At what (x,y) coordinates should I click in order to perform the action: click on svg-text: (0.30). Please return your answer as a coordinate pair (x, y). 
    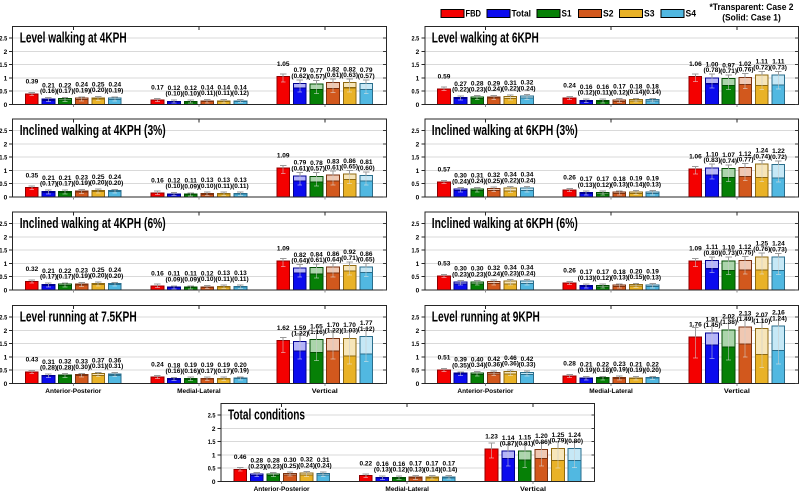
    Looking at the image, I should click on (81, 367).